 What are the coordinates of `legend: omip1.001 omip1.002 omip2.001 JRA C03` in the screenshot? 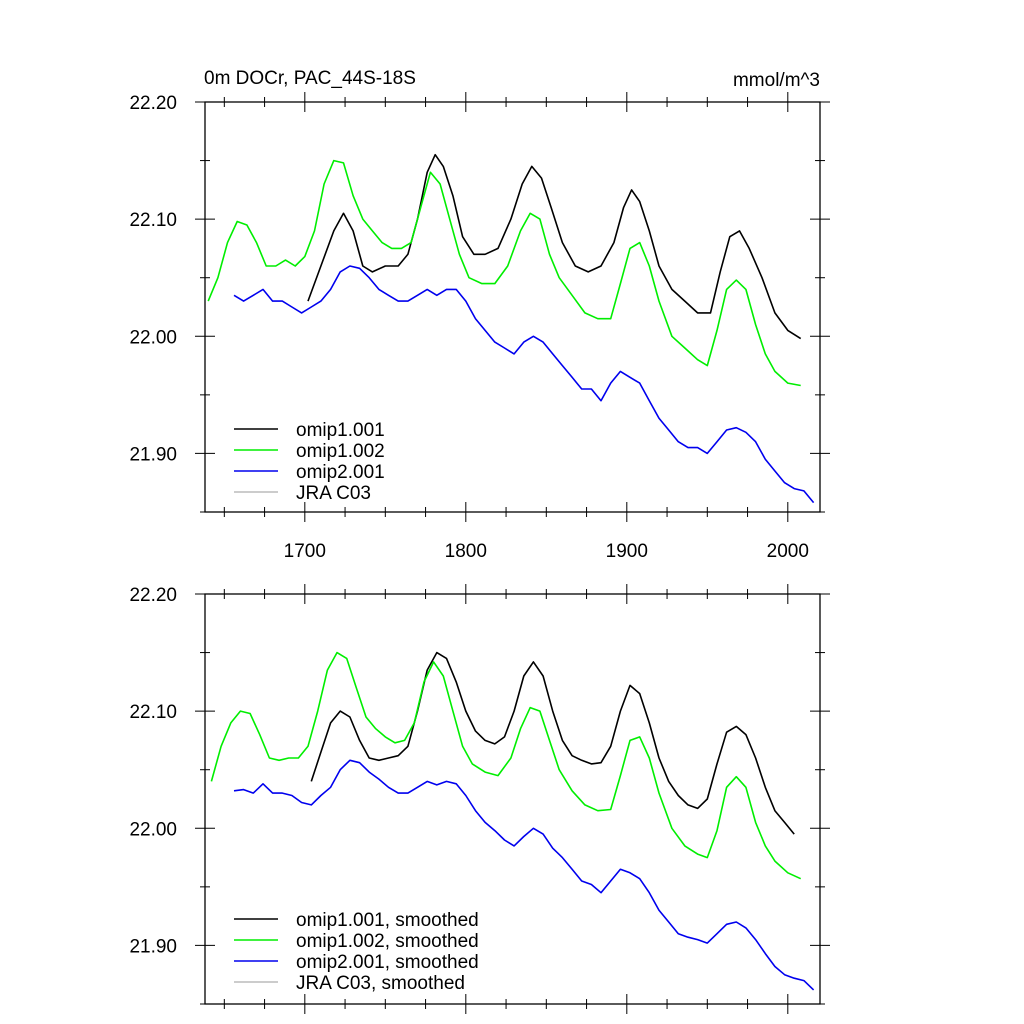 It's located at (309, 462).